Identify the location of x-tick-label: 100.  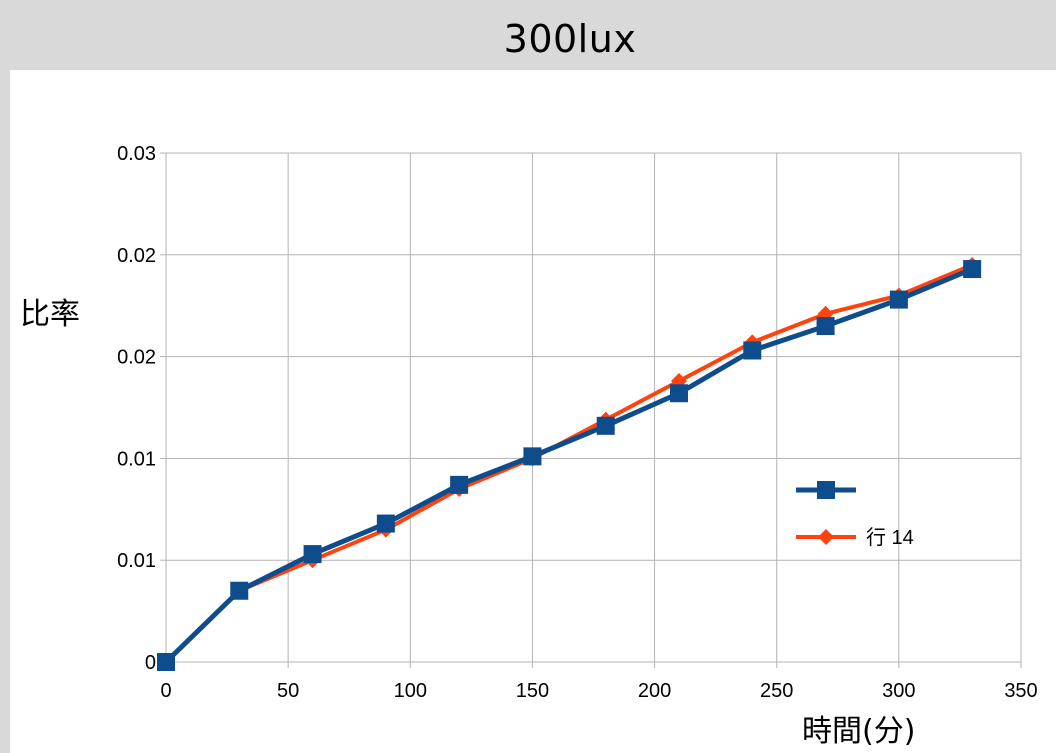
(410, 691).